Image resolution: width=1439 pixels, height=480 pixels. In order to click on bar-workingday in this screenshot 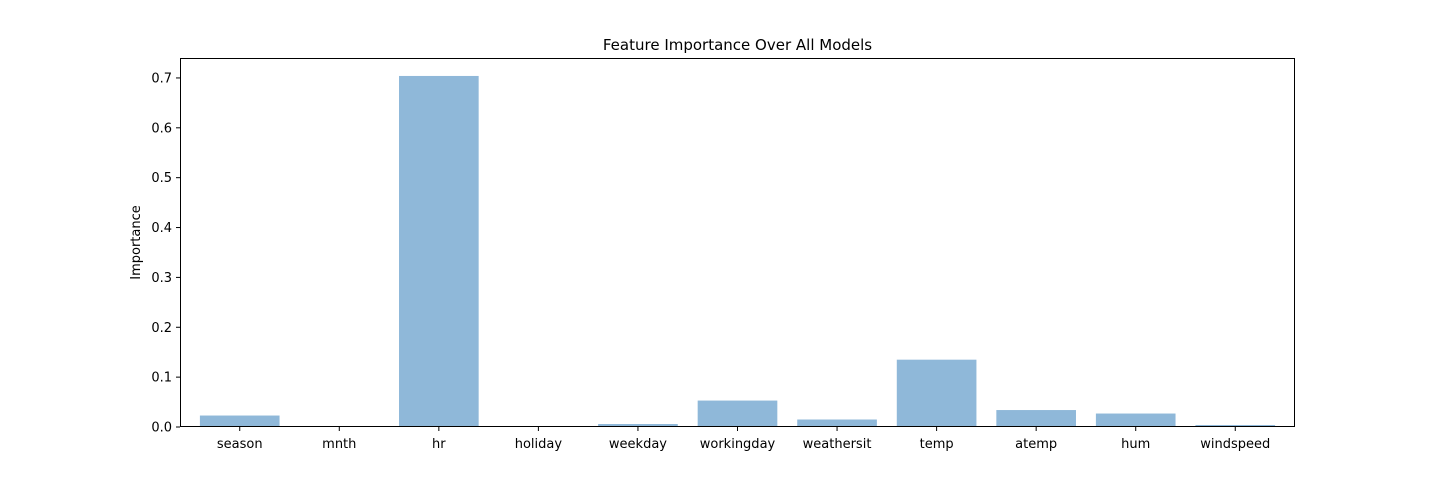, I will do `click(737, 413)`.